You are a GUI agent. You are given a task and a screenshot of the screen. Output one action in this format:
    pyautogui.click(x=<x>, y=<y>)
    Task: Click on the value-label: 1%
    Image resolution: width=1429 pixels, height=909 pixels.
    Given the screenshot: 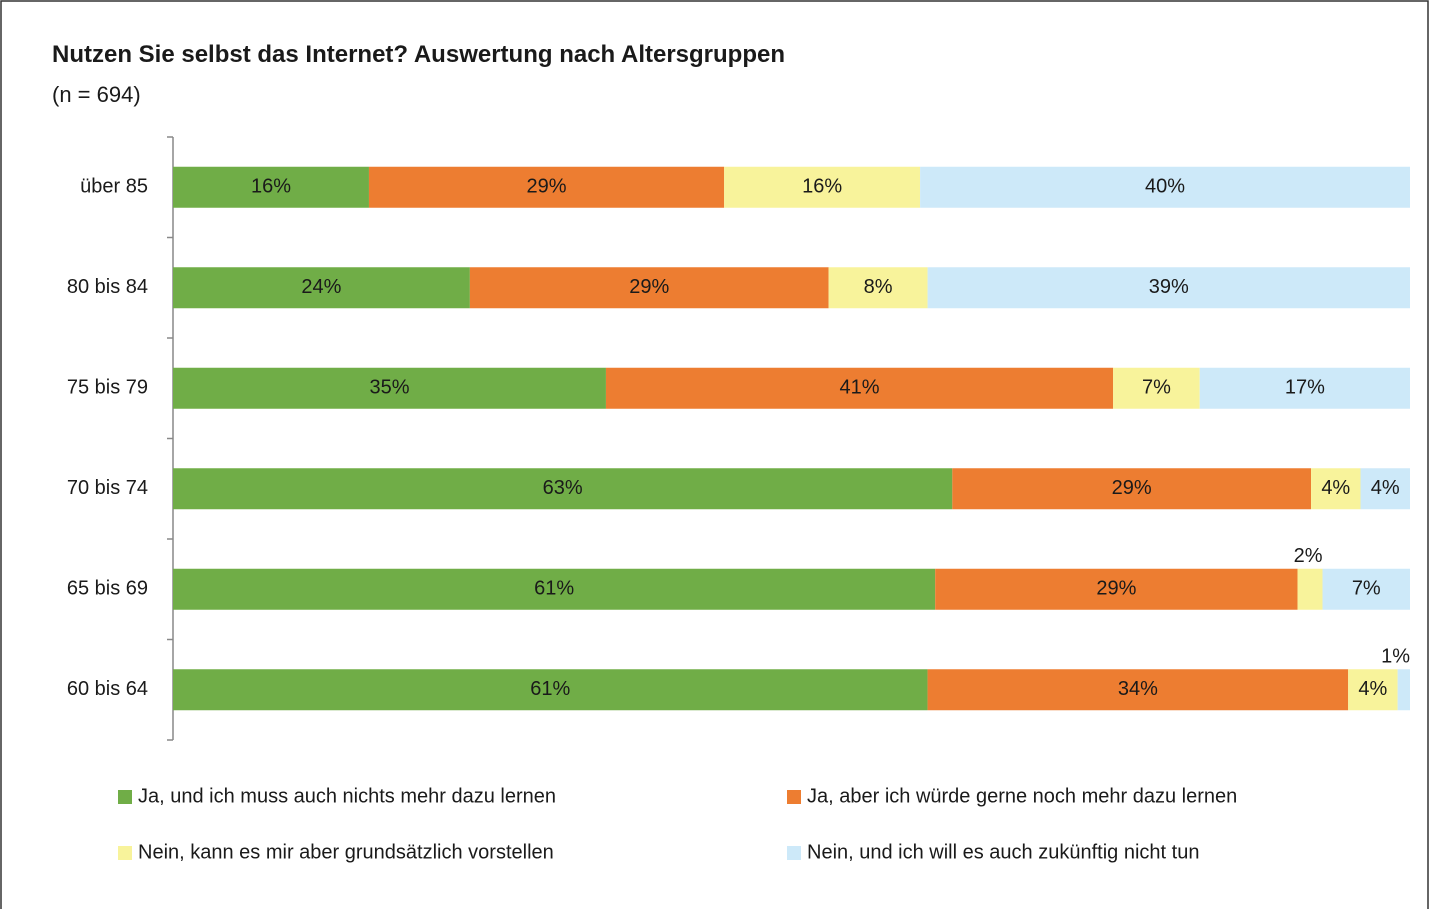 What is the action you would take?
    pyautogui.click(x=1395, y=657)
    